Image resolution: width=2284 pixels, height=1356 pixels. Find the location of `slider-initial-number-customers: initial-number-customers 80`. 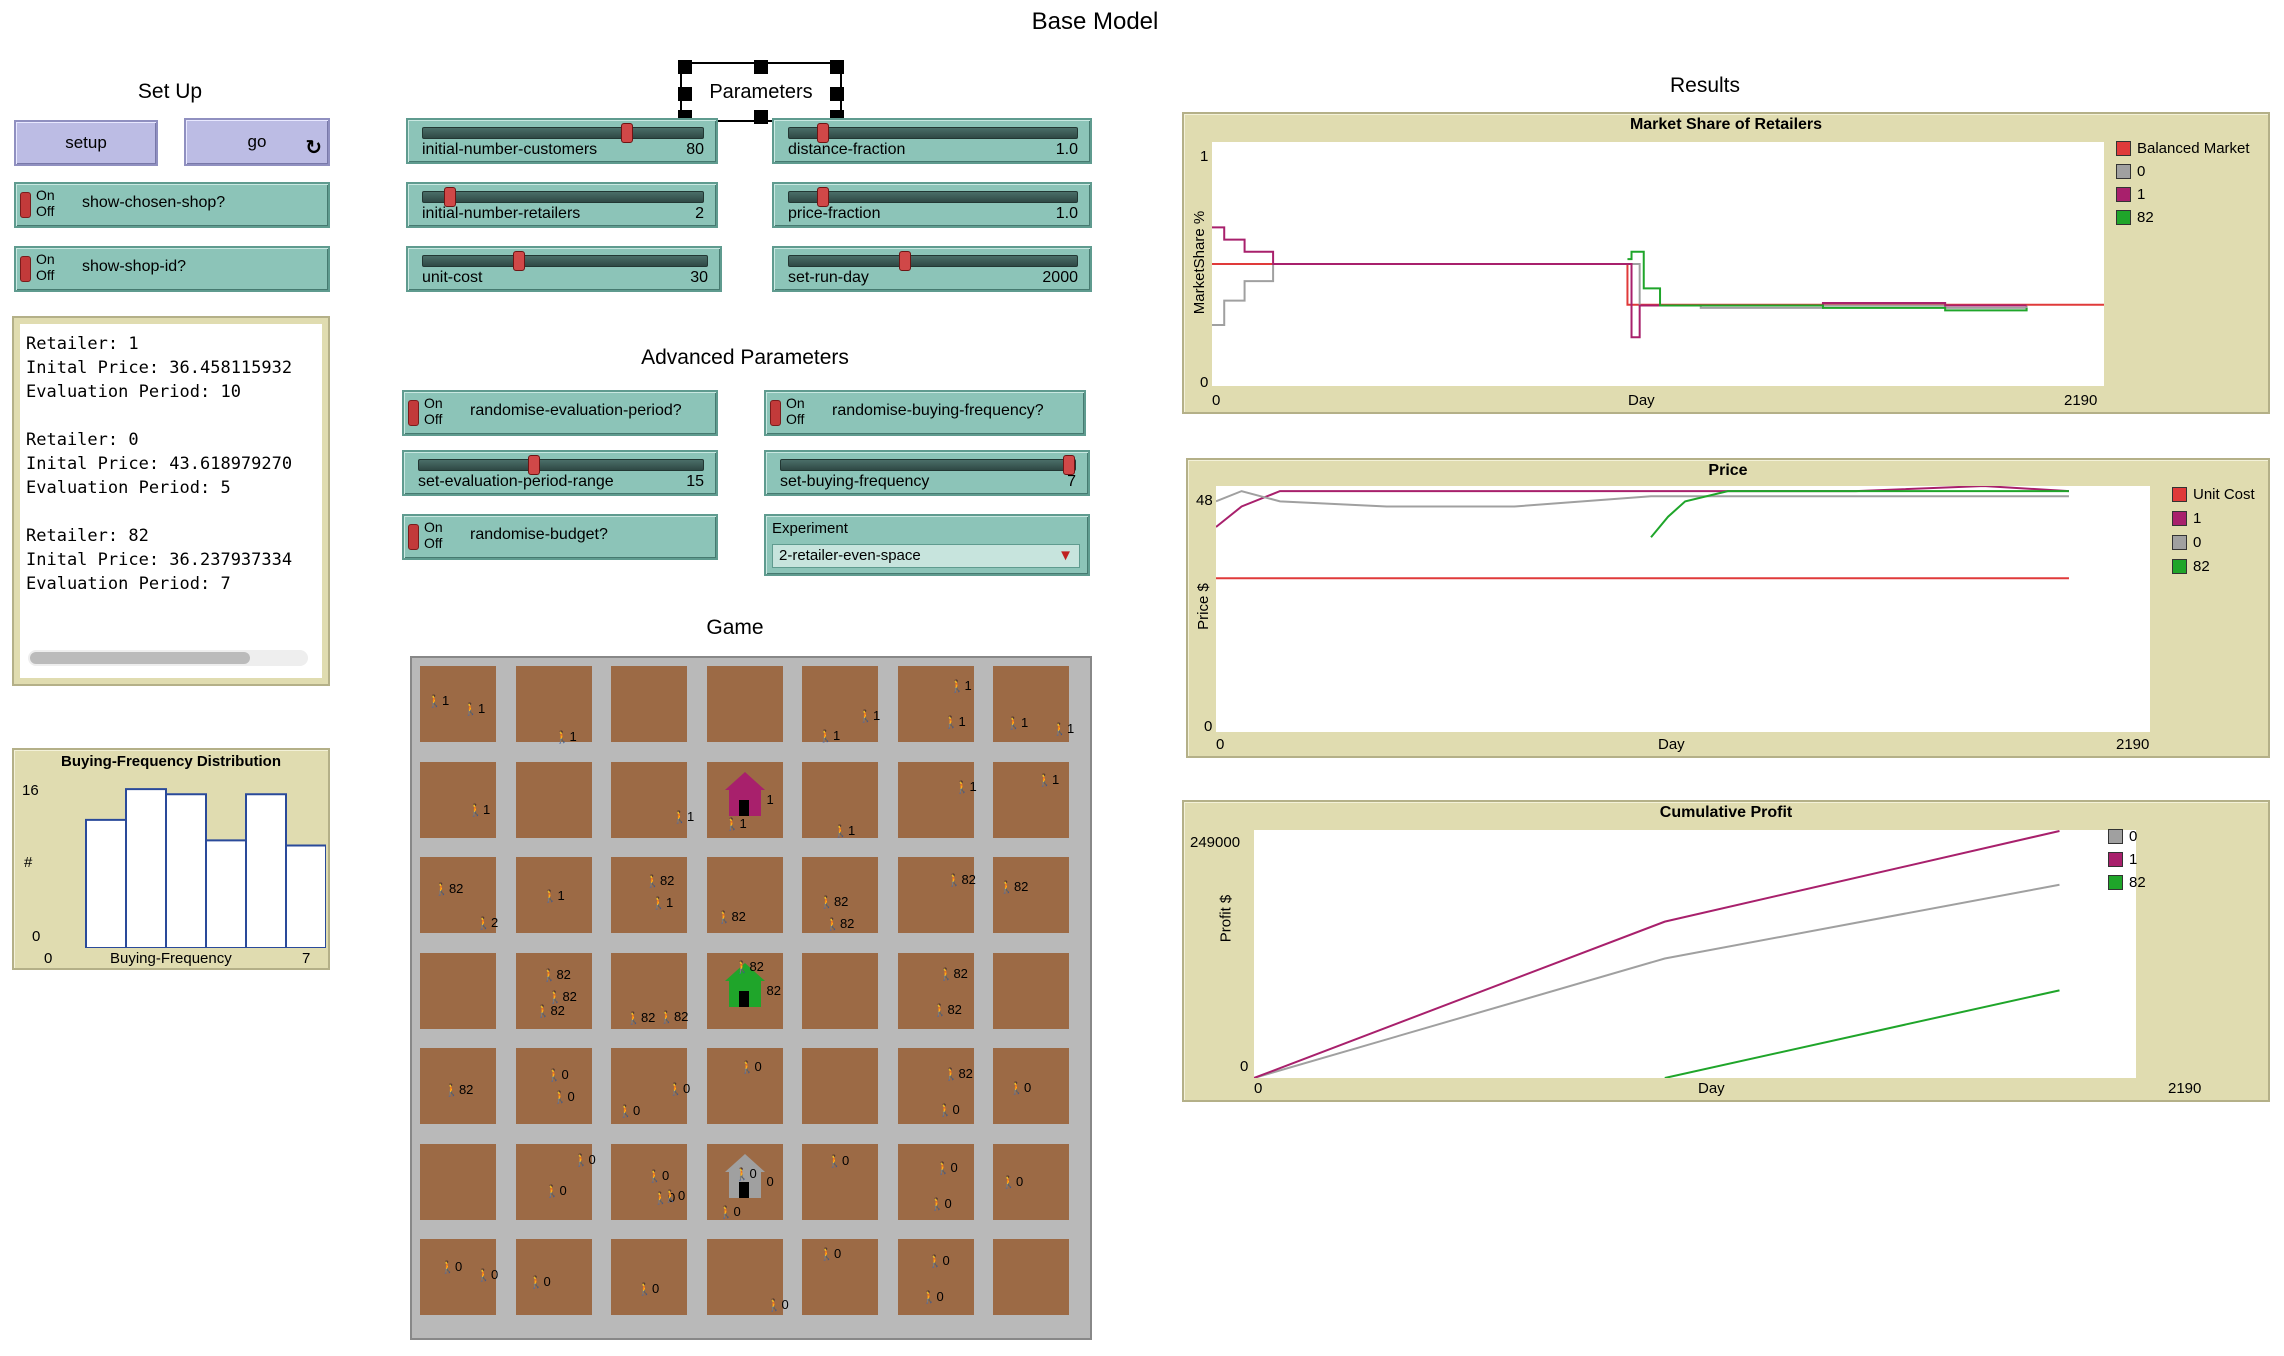

slider-initial-number-customers: initial-number-customers 80 is located at coordinates (562, 141).